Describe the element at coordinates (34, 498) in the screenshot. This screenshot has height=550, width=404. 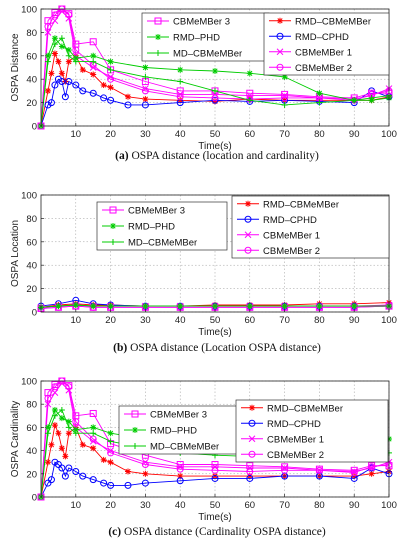
I see `y-tick-label: 0` at that location.